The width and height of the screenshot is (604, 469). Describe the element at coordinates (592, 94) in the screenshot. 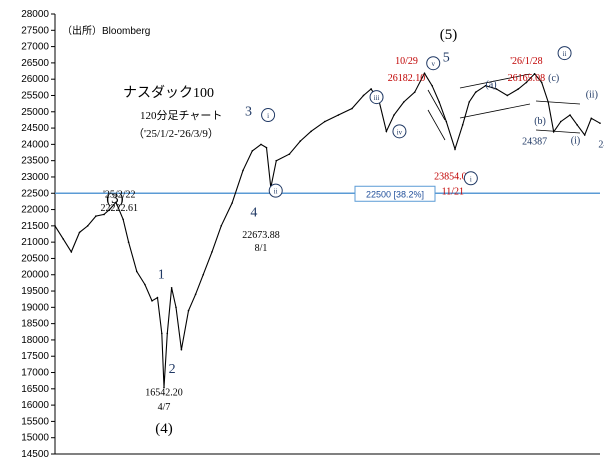

I see `wave-annotation: (ii)` at that location.